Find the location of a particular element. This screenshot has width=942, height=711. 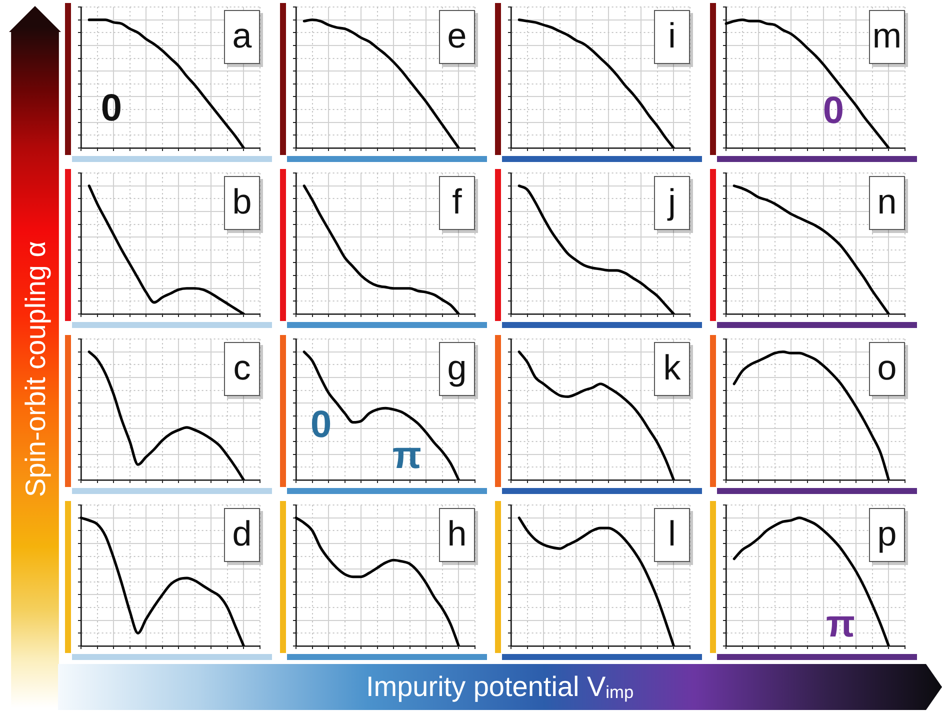

chart-title: e is located at coordinates (457, 36).